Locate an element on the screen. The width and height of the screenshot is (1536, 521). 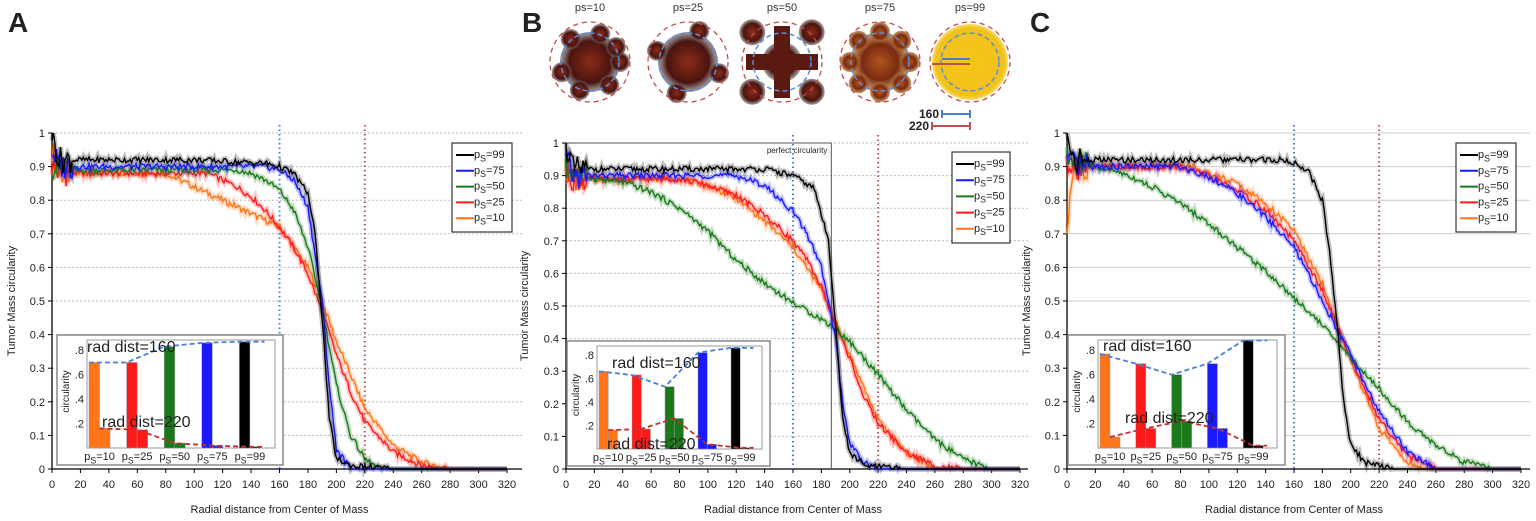
legend-label: pS=99 is located at coordinates (1493, 156).